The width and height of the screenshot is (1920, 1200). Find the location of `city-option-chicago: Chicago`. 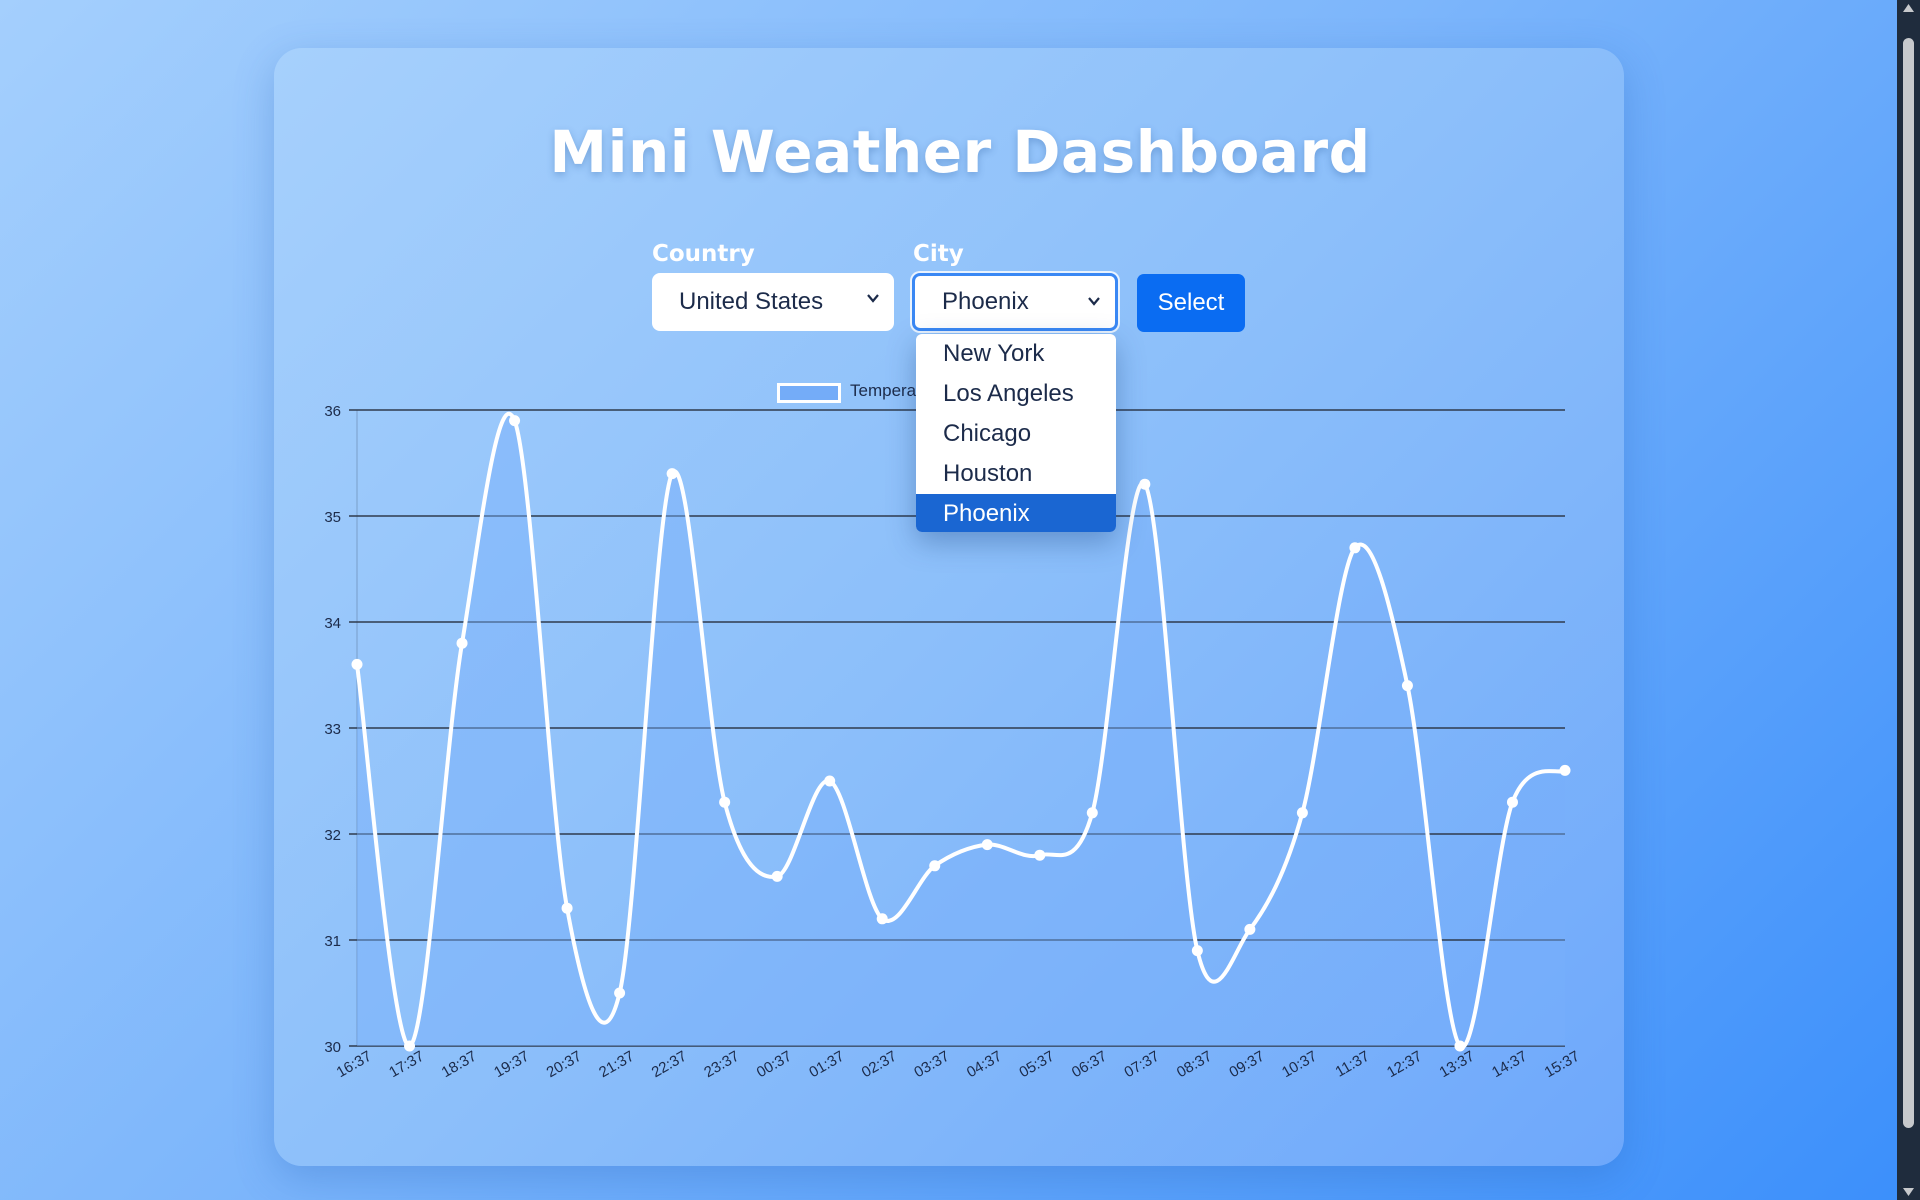

city-option-chicago: Chicago is located at coordinates (987, 433).